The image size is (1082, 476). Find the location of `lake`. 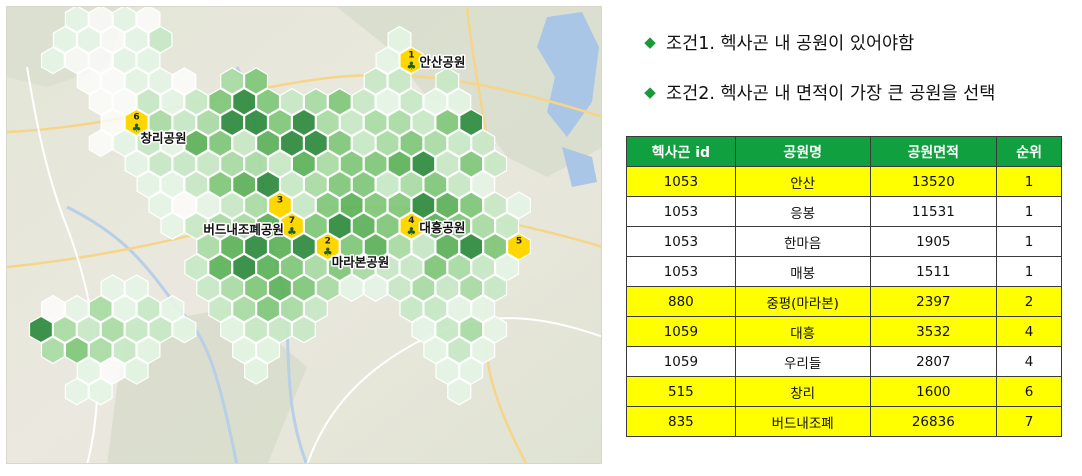

lake is located at coordinates (579, 167).